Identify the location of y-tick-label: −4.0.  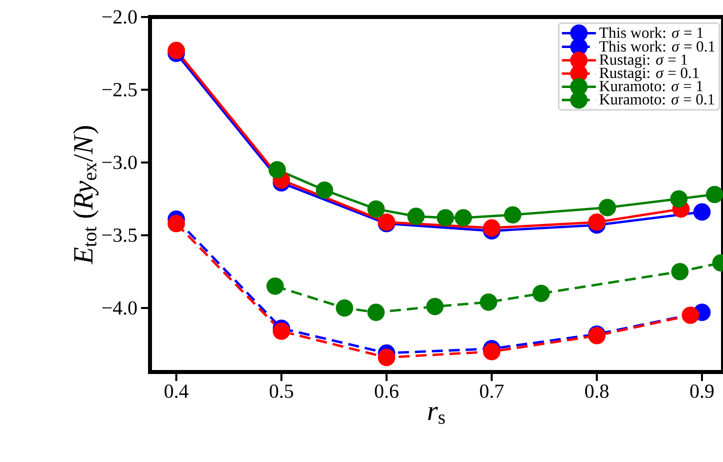
(119, 308).